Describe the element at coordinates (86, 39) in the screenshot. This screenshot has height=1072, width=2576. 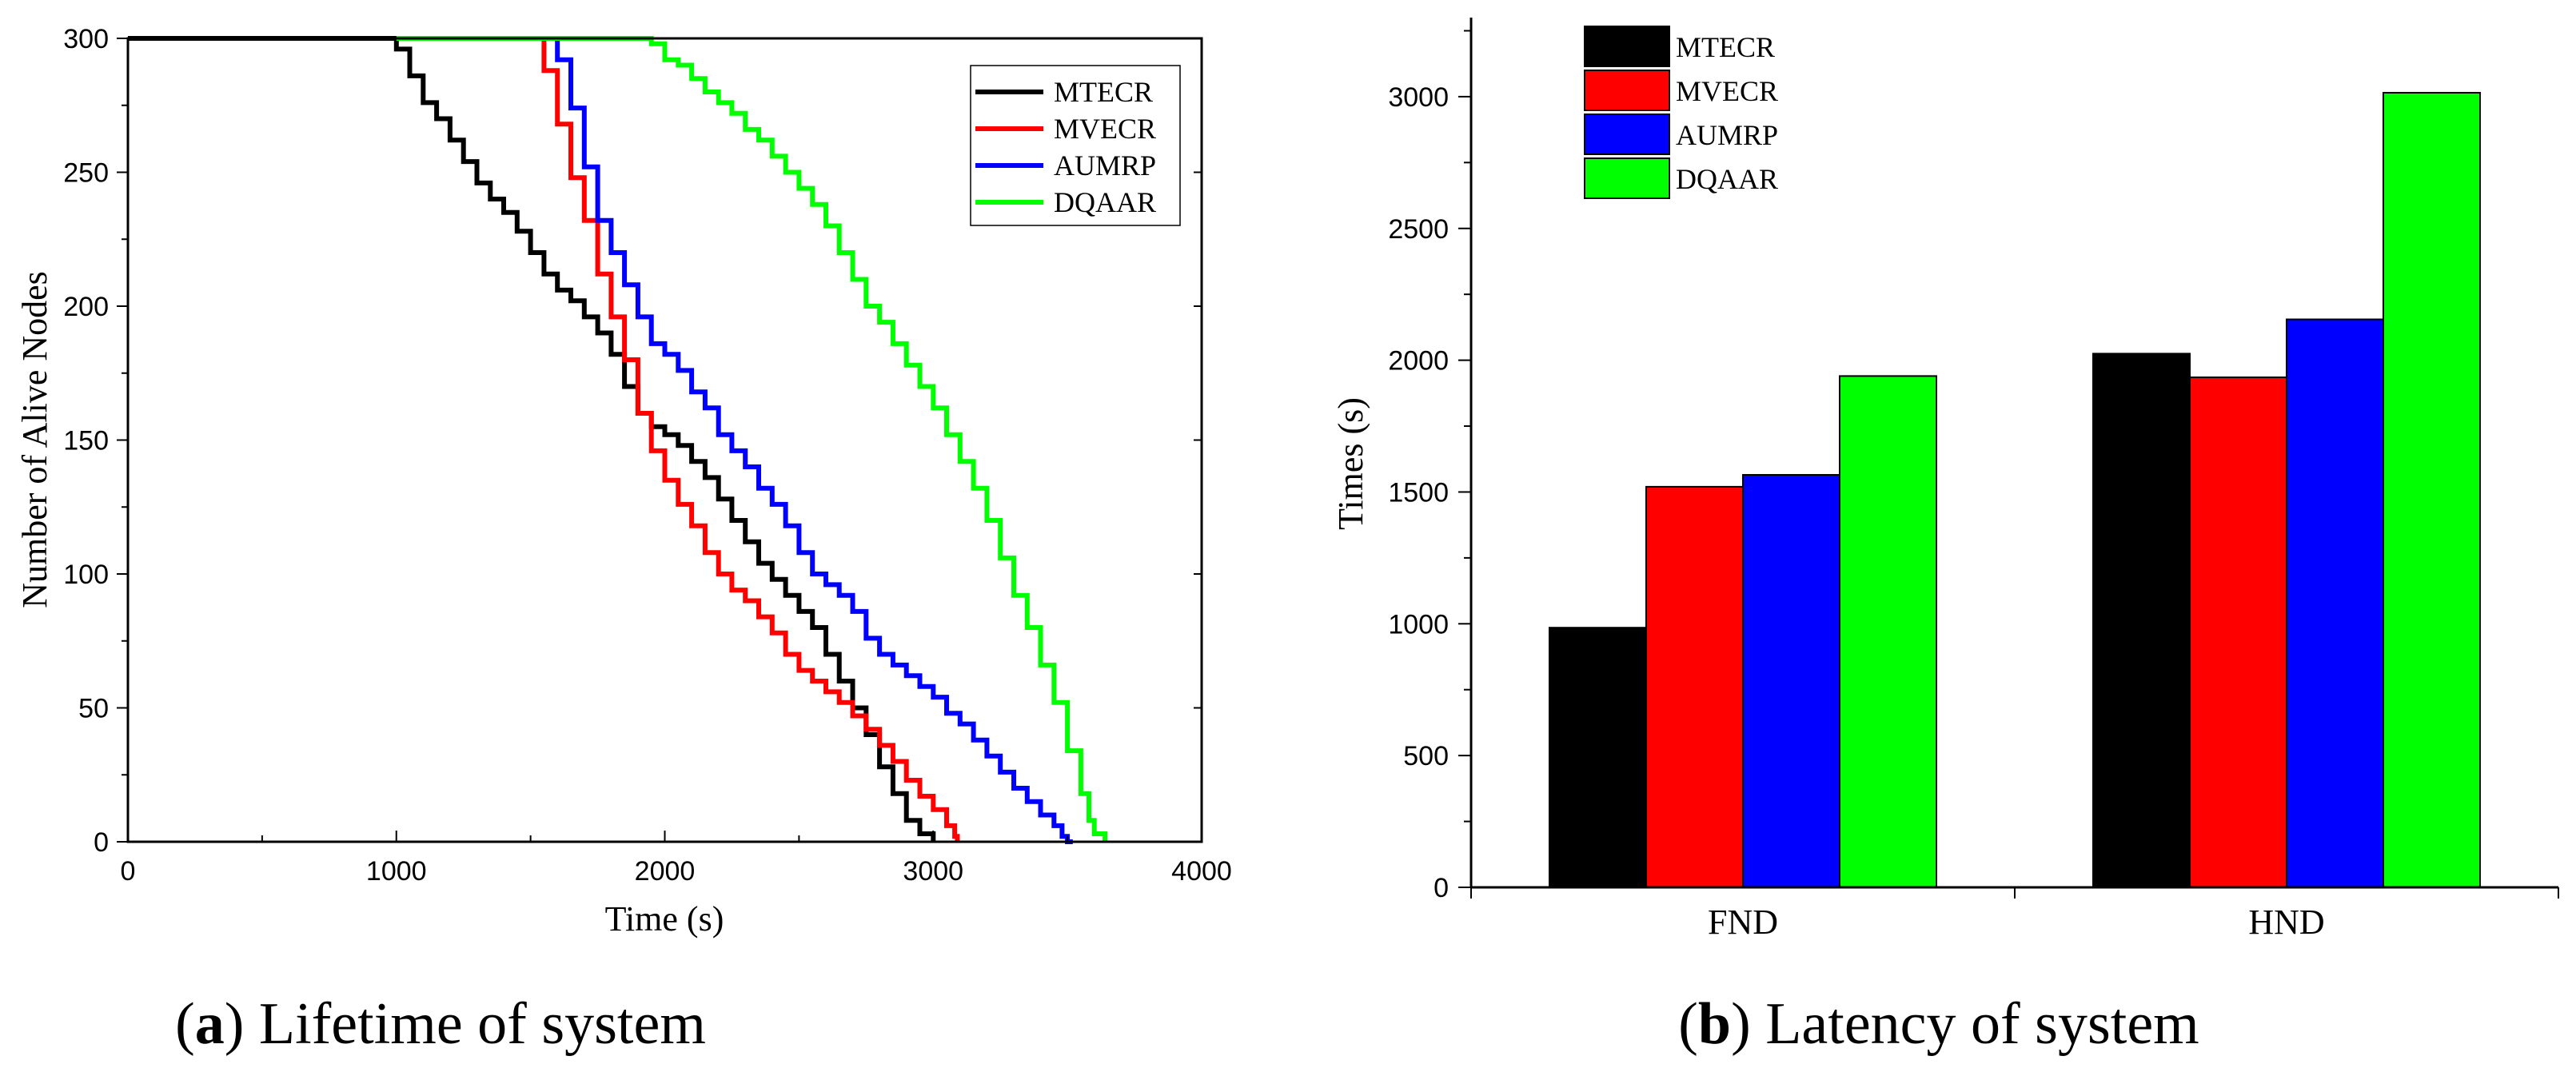
I see `lifetime-y-tick-label: 300` at that location.